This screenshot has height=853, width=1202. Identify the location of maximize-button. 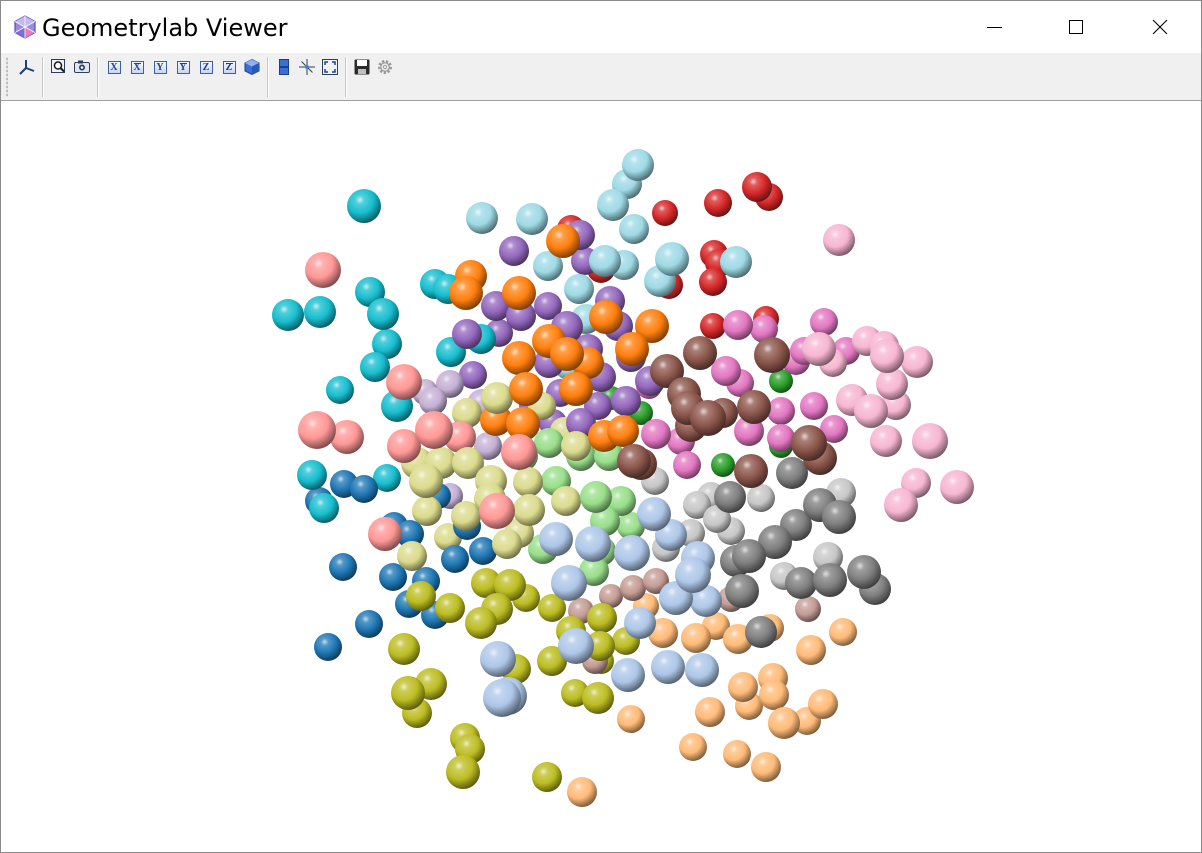
(1076, 27).